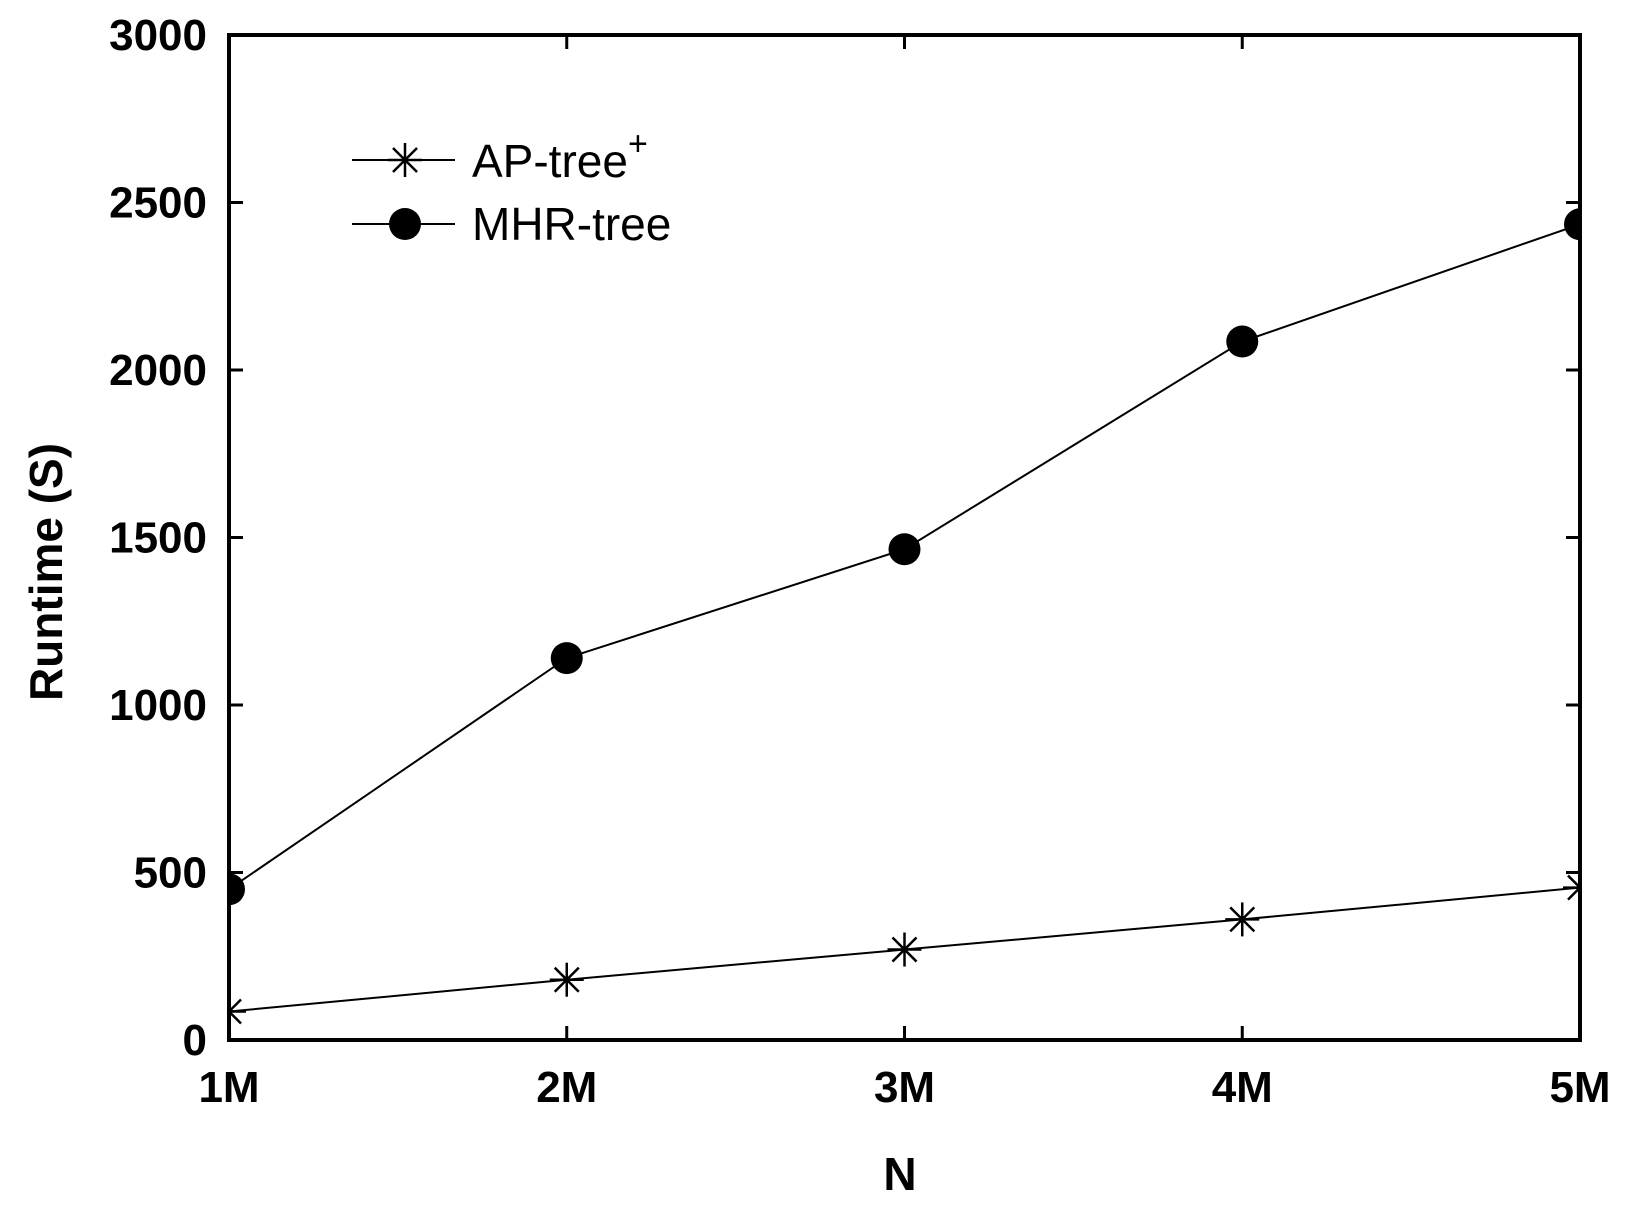 The height and width of the screenshot is (1212, 1626). I want to click on legend-label-ap-tree-text: AP-tree, so click(550, 161).